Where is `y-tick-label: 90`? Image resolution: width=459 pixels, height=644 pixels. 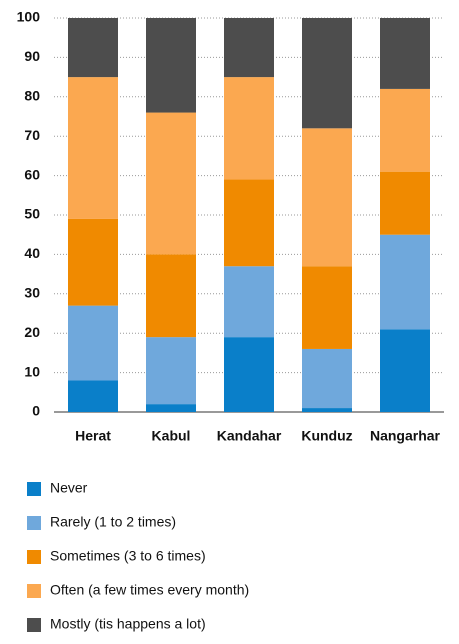 y-tick-label: 90 is located at coordinates (32, 56).